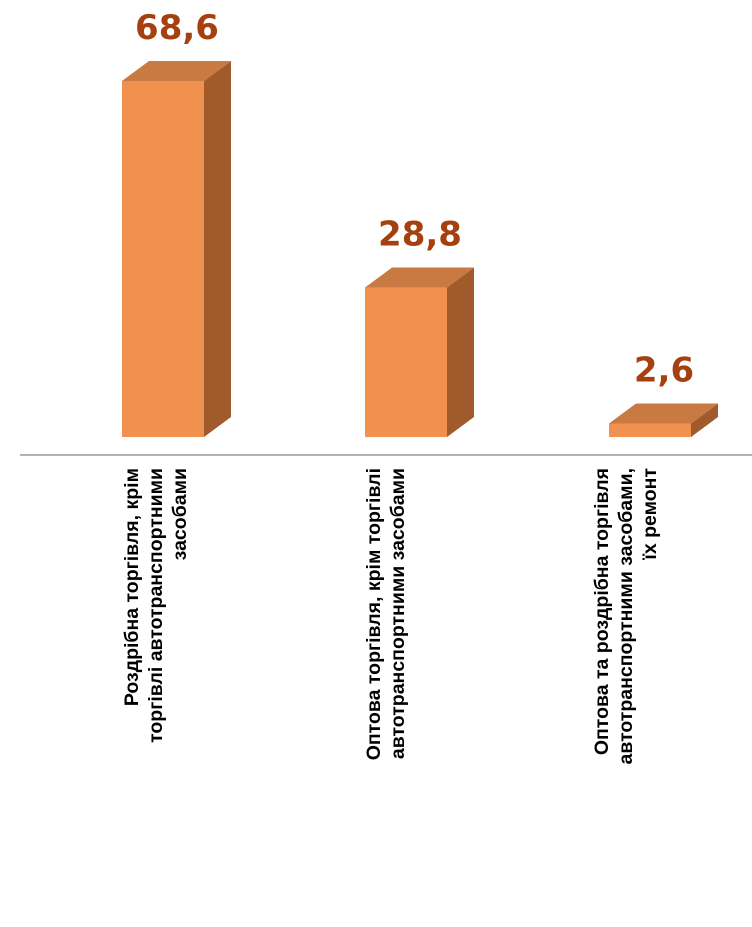  Describe the element at coordinates (374, 614) in the screenshot. I see `category-label-line: Оптова торгівля, крім торгівлі` at that location.